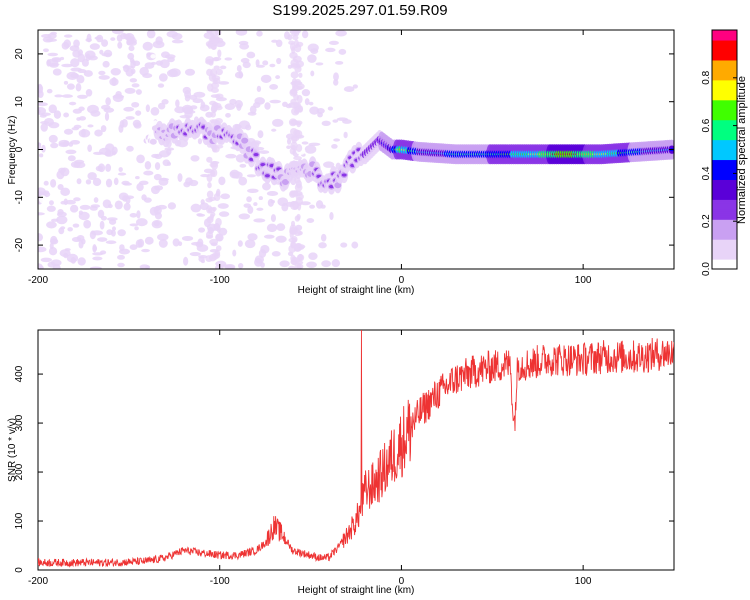 The width and height of the screenshot is (750, 600). Describe the element at coordinates (402, 581) in the screenshot. I see `x-tick-label: 0` at that location.